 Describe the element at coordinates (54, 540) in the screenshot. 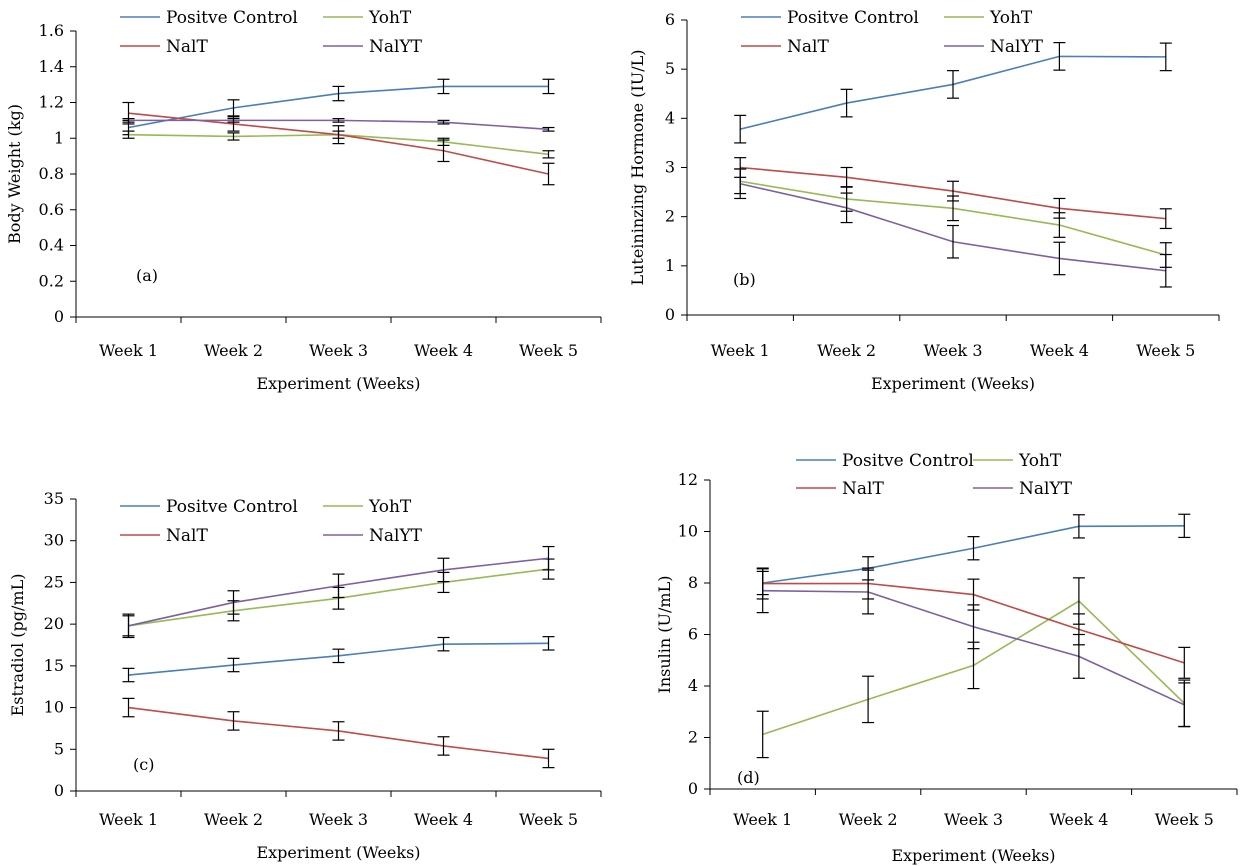

I see `y-tick-label: 30` at that location.